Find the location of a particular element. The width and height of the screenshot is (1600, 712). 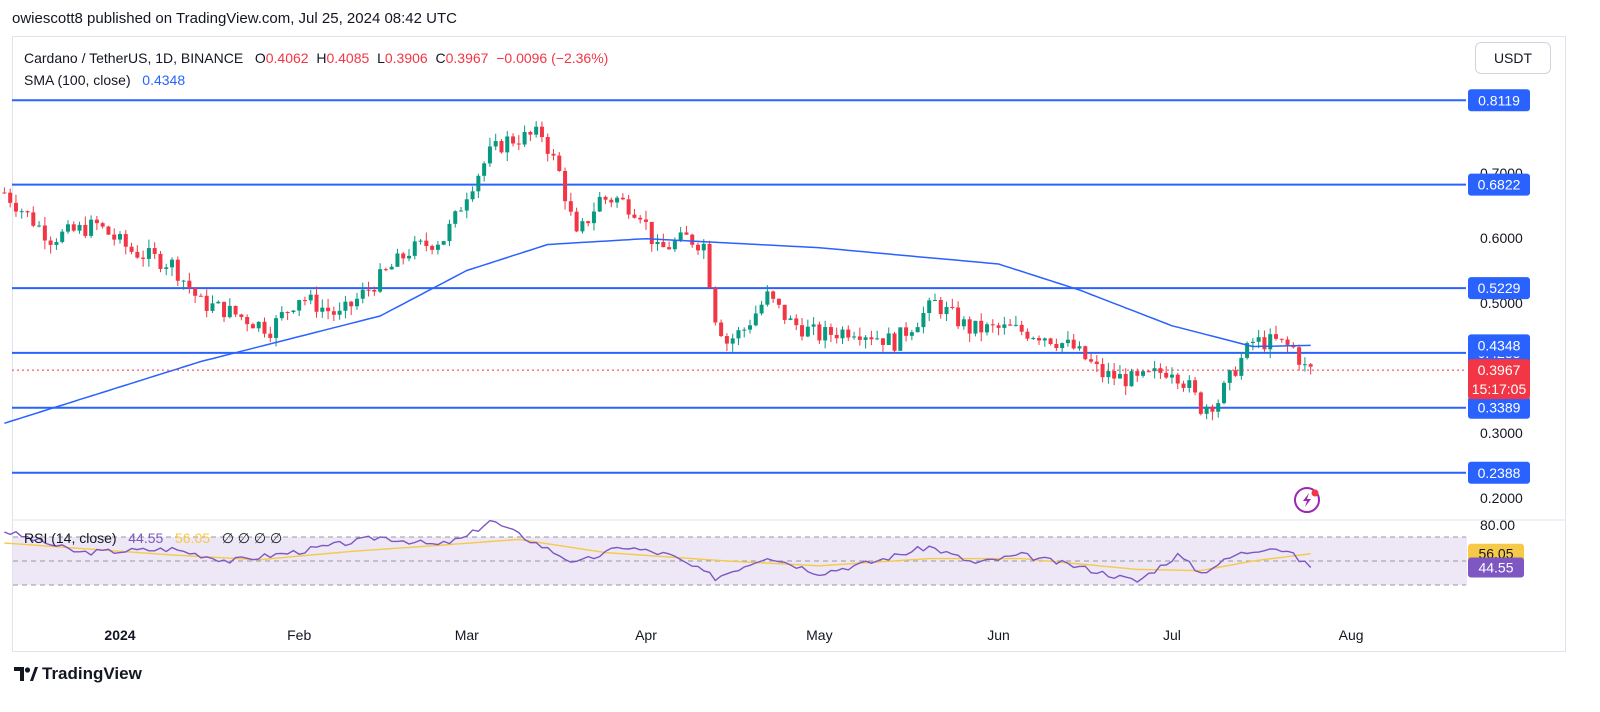

open-value: 0.4062 is located at coordinates (287, 58).